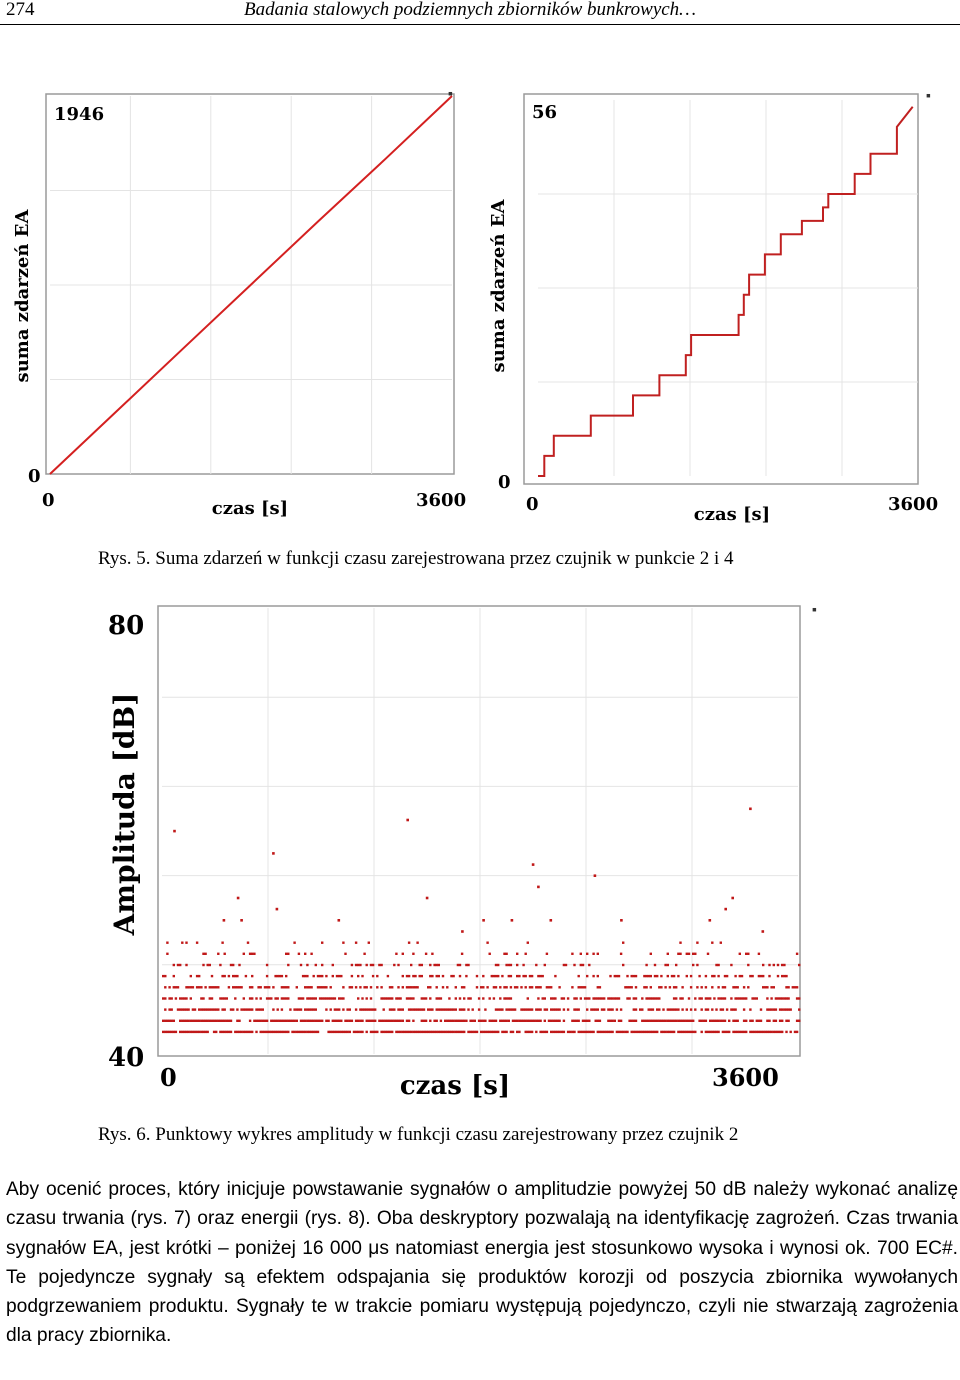 This screenshot has width=960, height=1380. Describe the element at coordinates (126, 626) in the screenshot. I see `y-max-label: 80` at that location.